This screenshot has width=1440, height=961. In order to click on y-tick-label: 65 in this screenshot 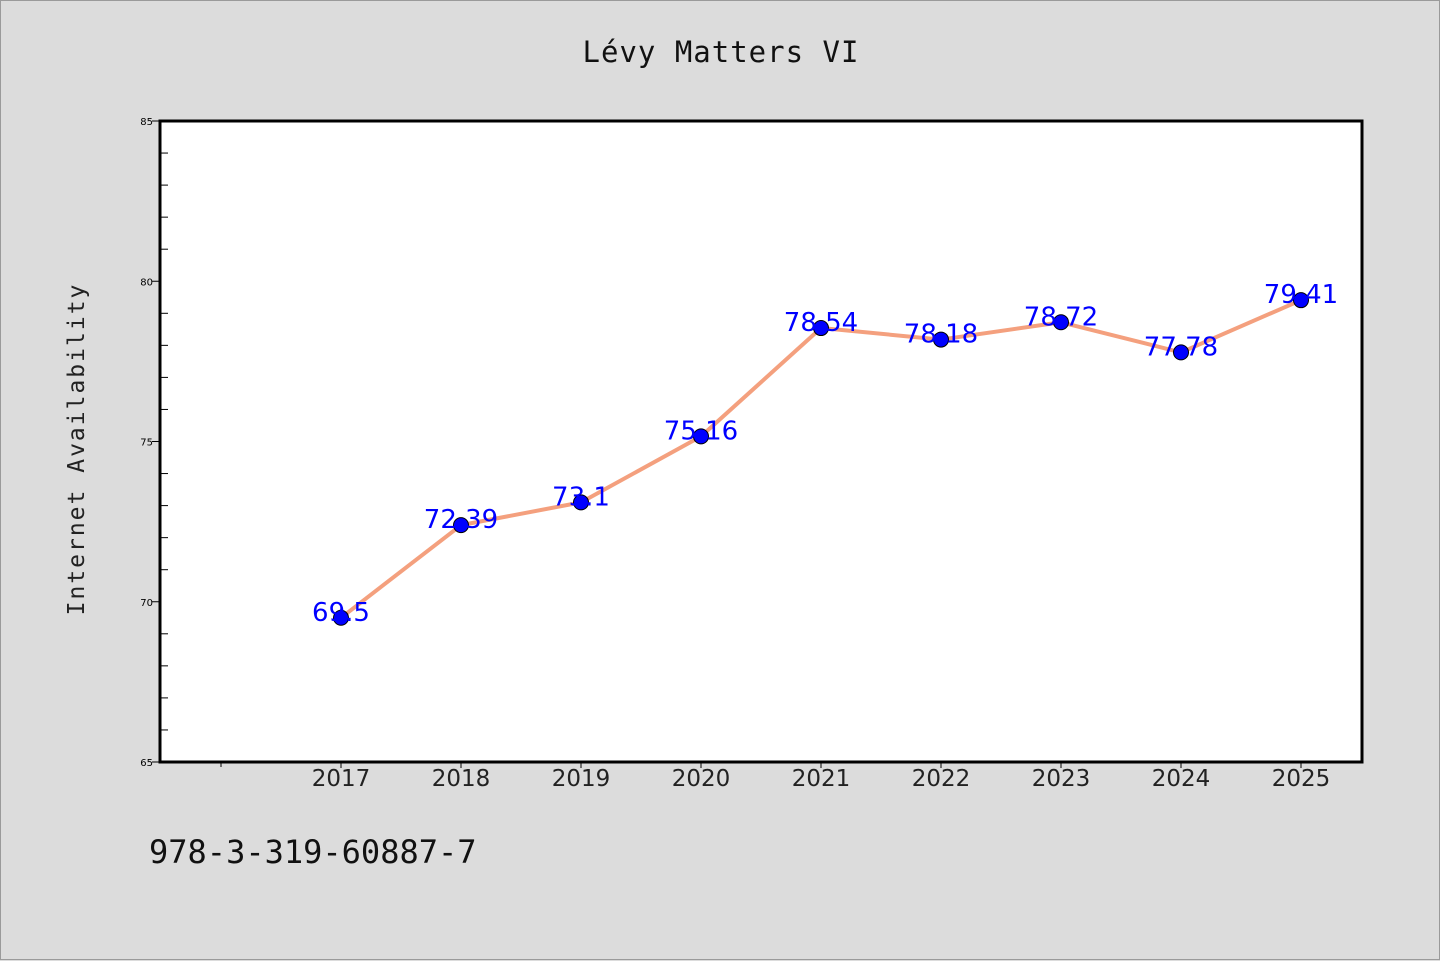, I will do `click(146, 763)`.